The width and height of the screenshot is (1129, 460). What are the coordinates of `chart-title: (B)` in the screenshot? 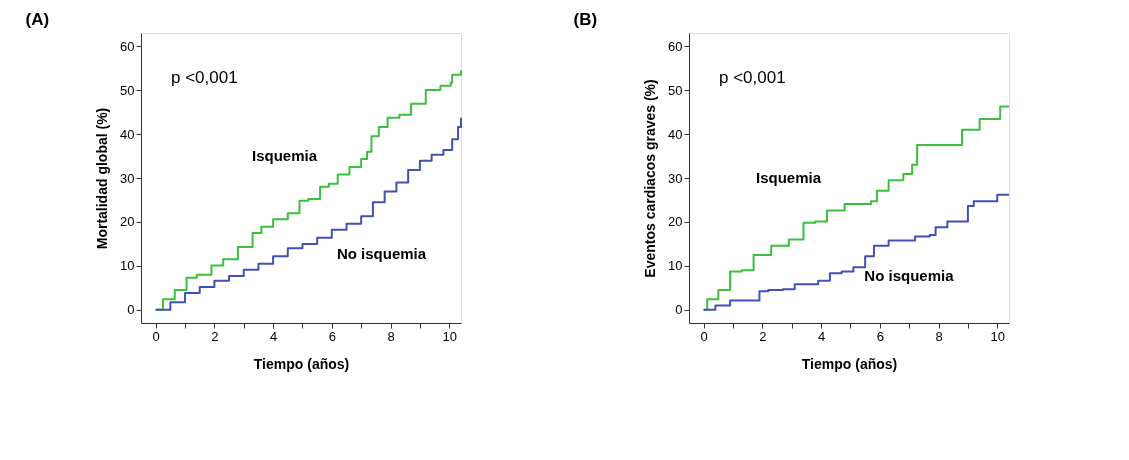 It's located at (585, 19).